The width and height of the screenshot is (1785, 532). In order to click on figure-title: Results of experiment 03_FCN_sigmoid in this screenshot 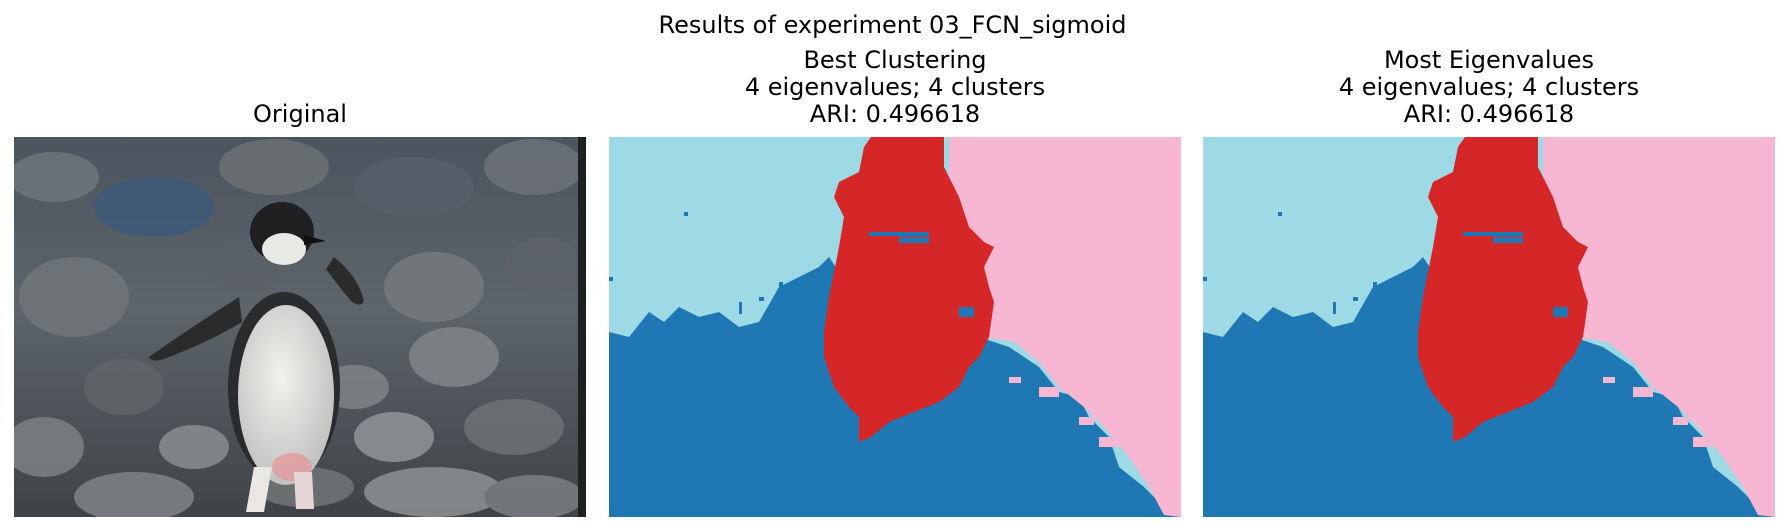, I will do `click(892, 25)`.